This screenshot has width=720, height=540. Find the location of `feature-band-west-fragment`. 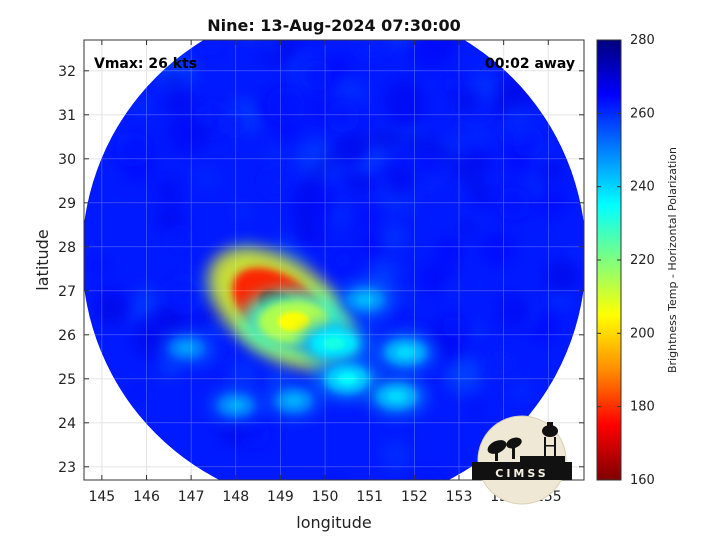

feature-band-west-fragment is located at coordinates (186, 348).